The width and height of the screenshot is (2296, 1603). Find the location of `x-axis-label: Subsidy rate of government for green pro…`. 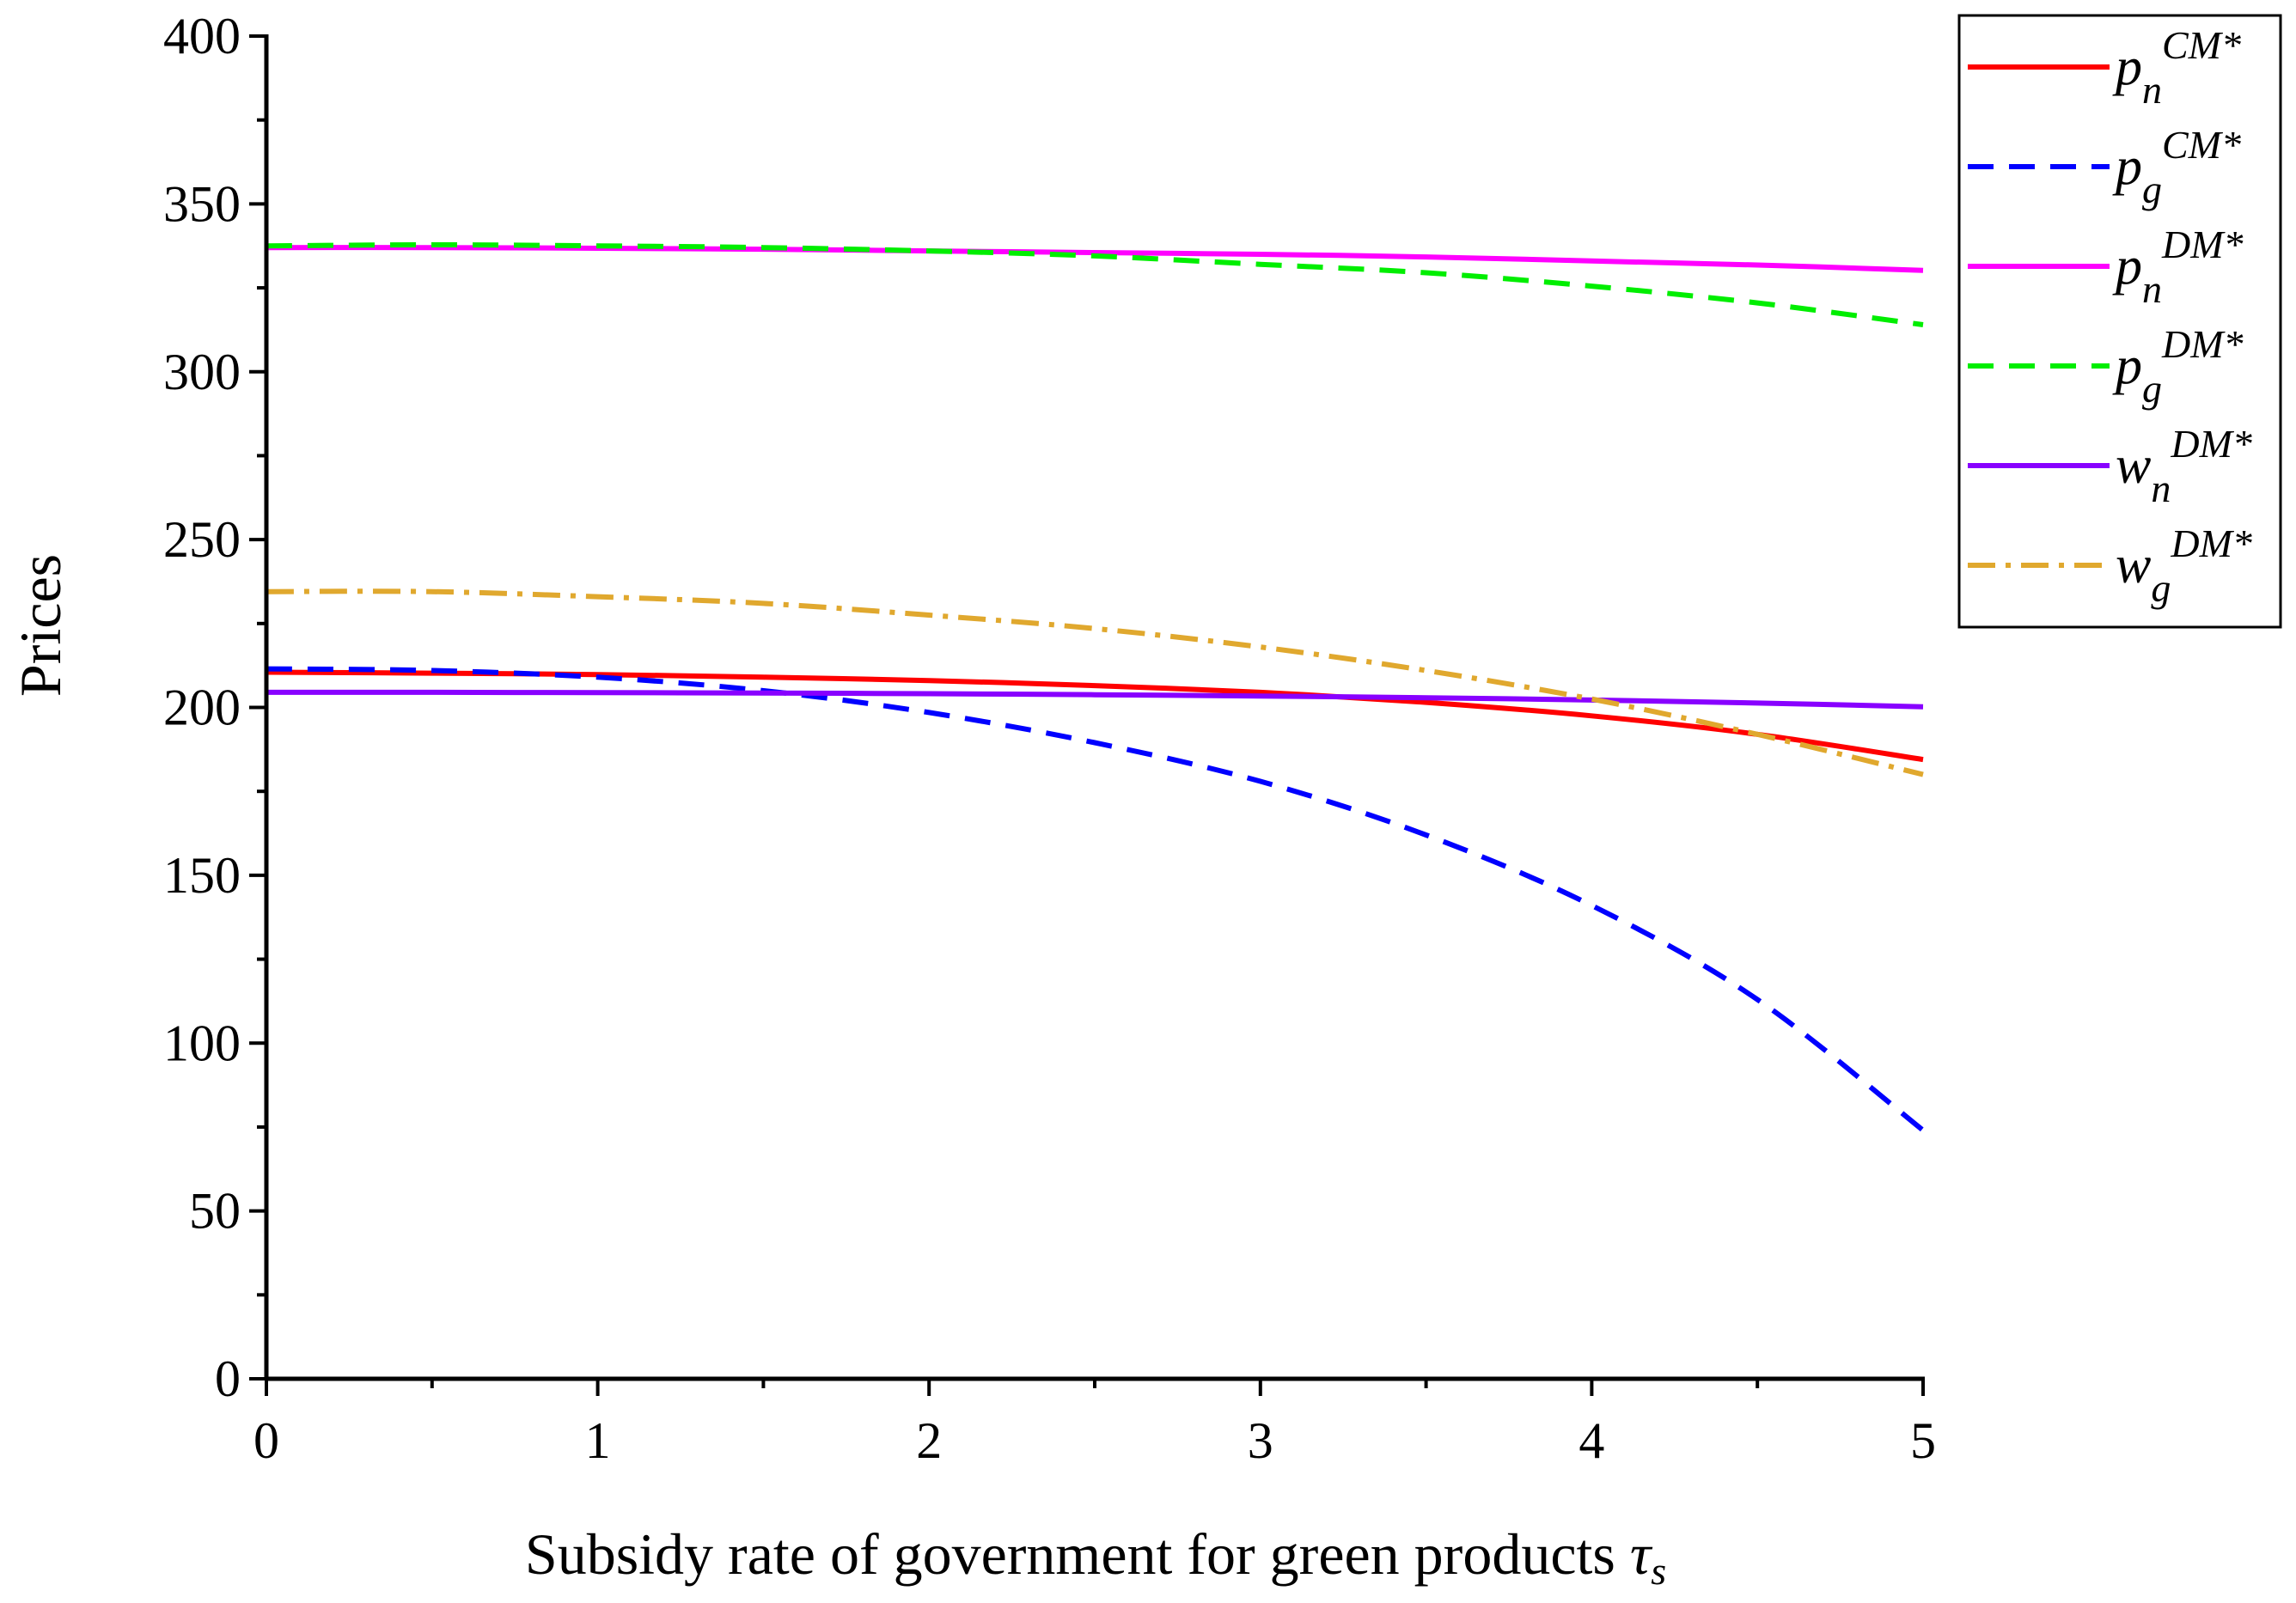

x-axis-label: Subsidy rate of government for green pro… is located at coordinates (1095, 1557).